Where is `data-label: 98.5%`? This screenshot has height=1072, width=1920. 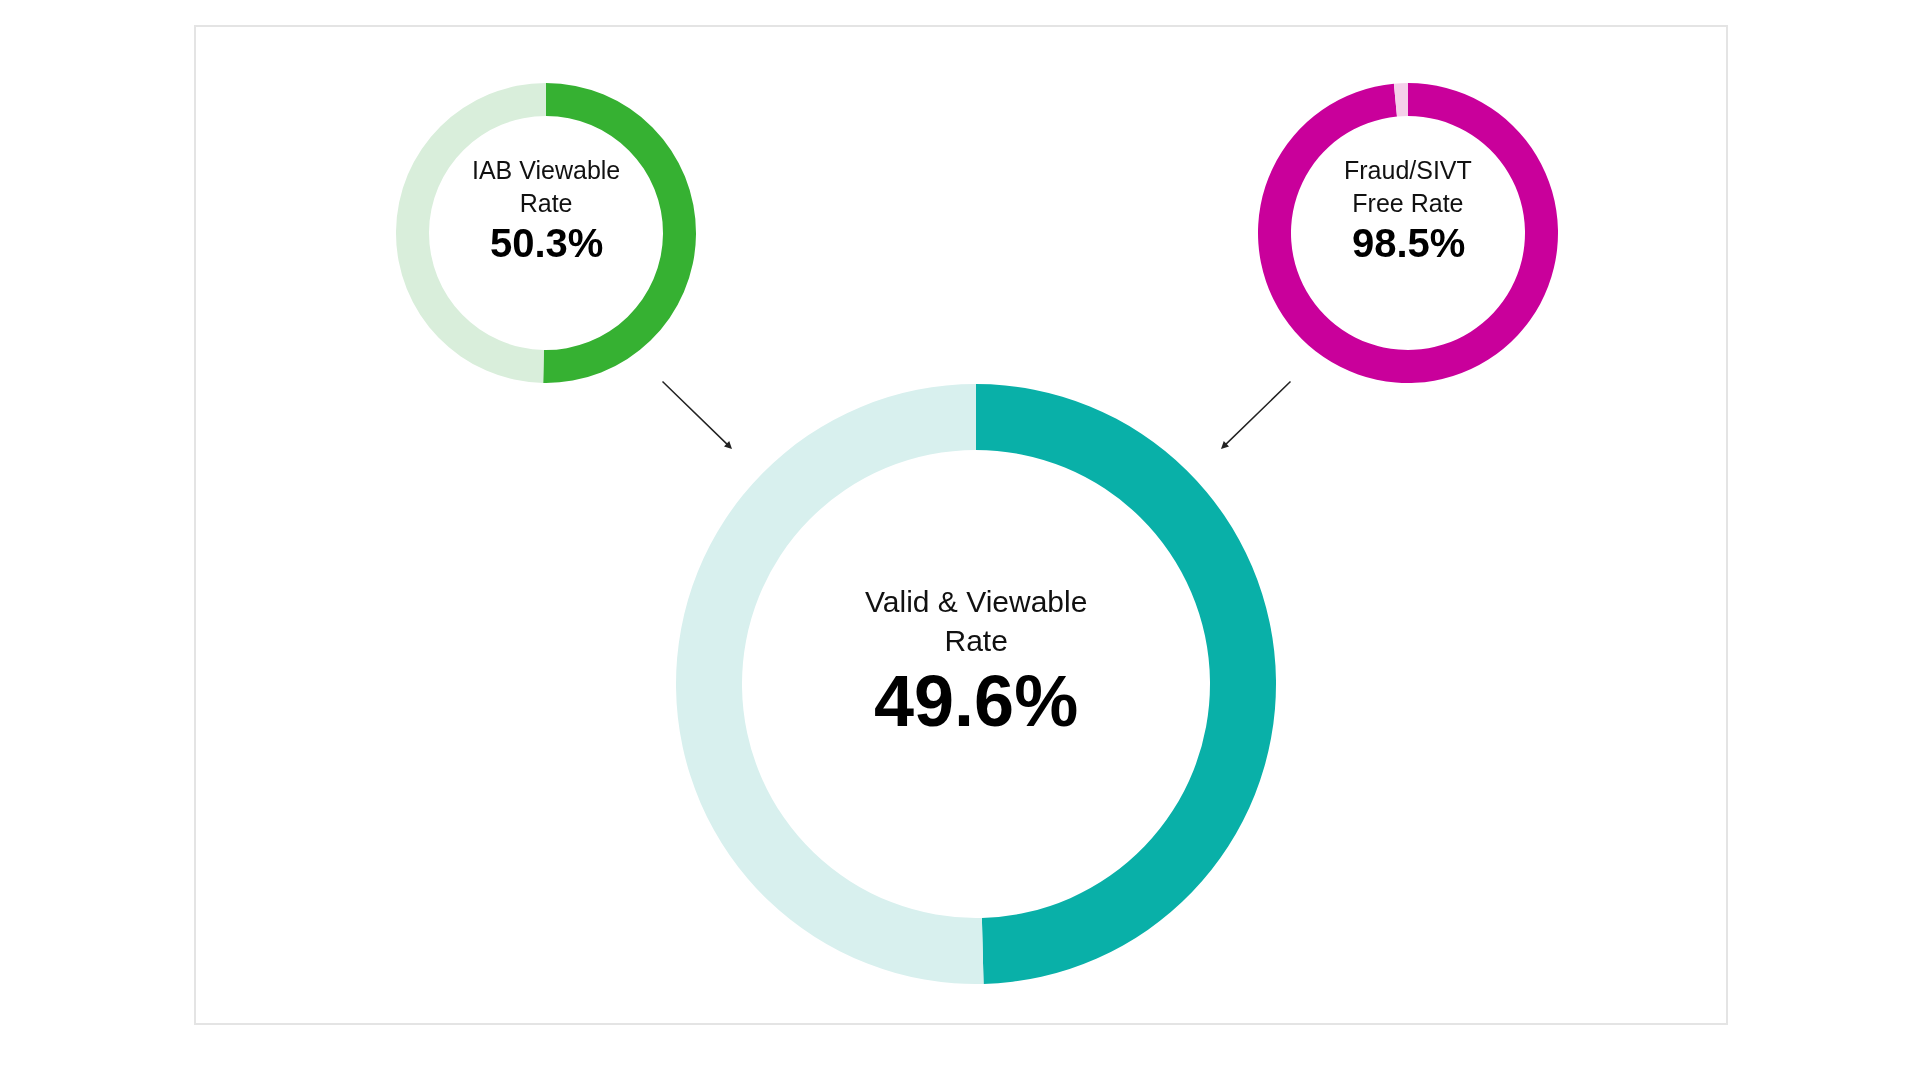 data-label: 98.5% is located at coordinates (1409, 243).